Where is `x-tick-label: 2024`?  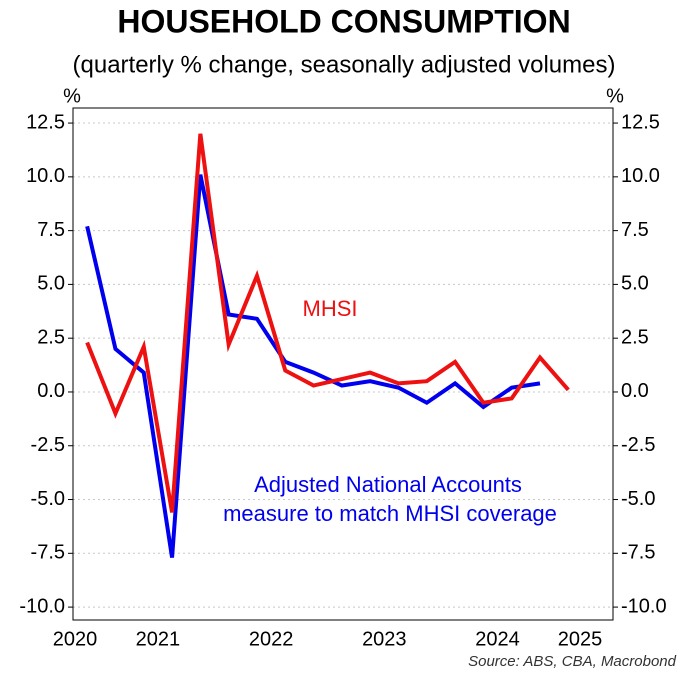 x-tick-label: 2024 is located at coordinates (497, 639).